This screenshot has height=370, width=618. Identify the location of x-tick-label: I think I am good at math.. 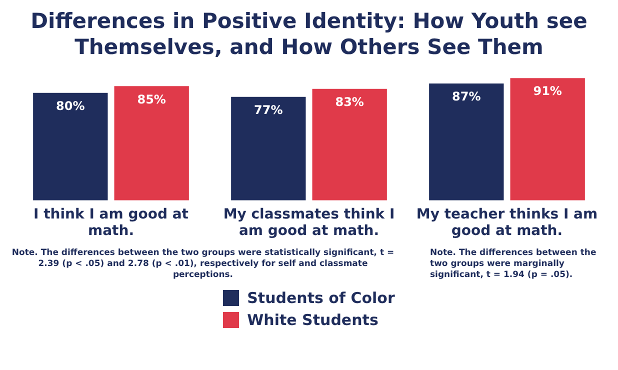
(111, 223).